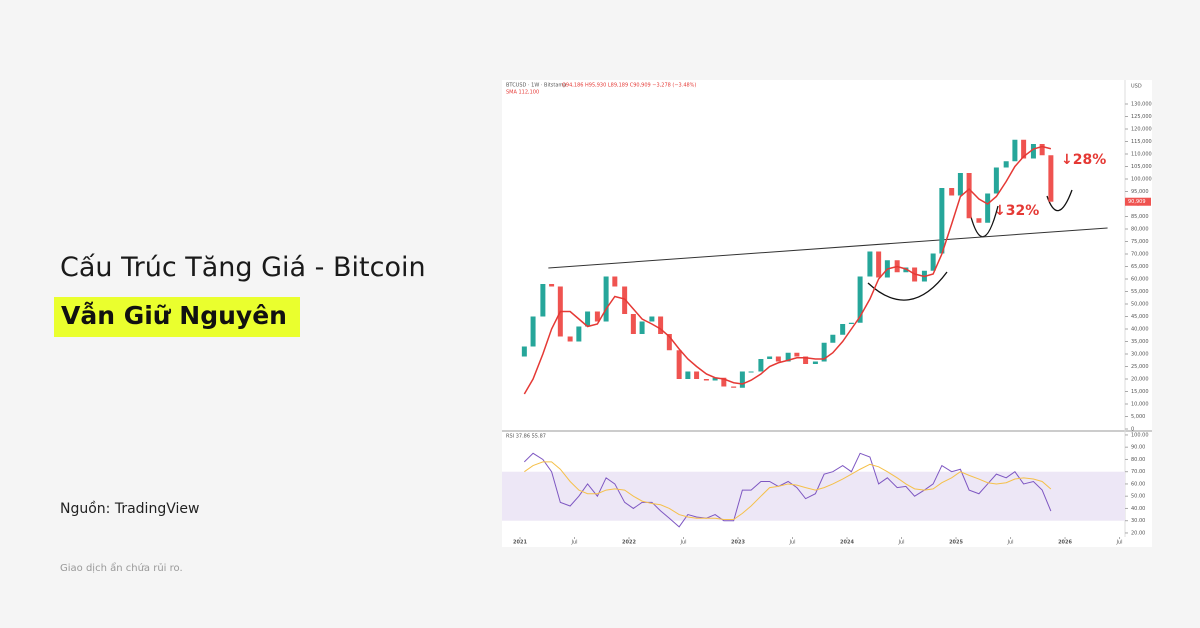  I want to click on highlight-text: Vẫn Giữ Nguyên, so click(174, 315).